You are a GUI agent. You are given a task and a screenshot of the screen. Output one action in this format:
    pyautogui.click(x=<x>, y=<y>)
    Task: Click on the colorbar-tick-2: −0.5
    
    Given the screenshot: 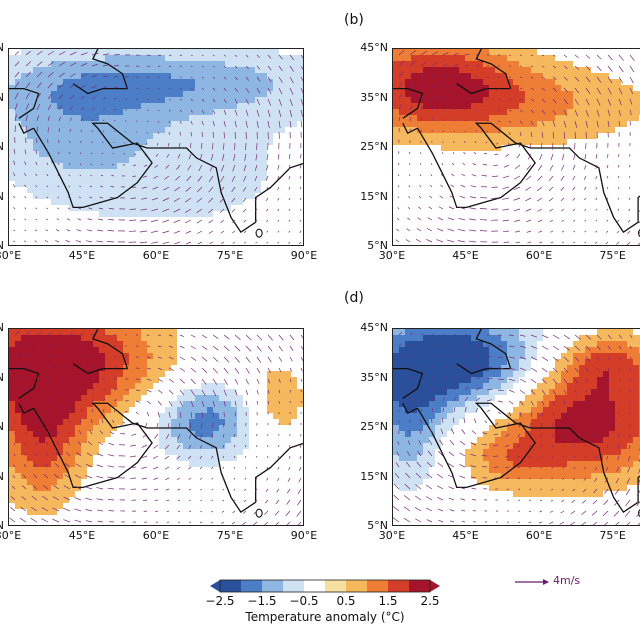 What is the action you would take?
    pyautogui.click(x=304, y=601)
    